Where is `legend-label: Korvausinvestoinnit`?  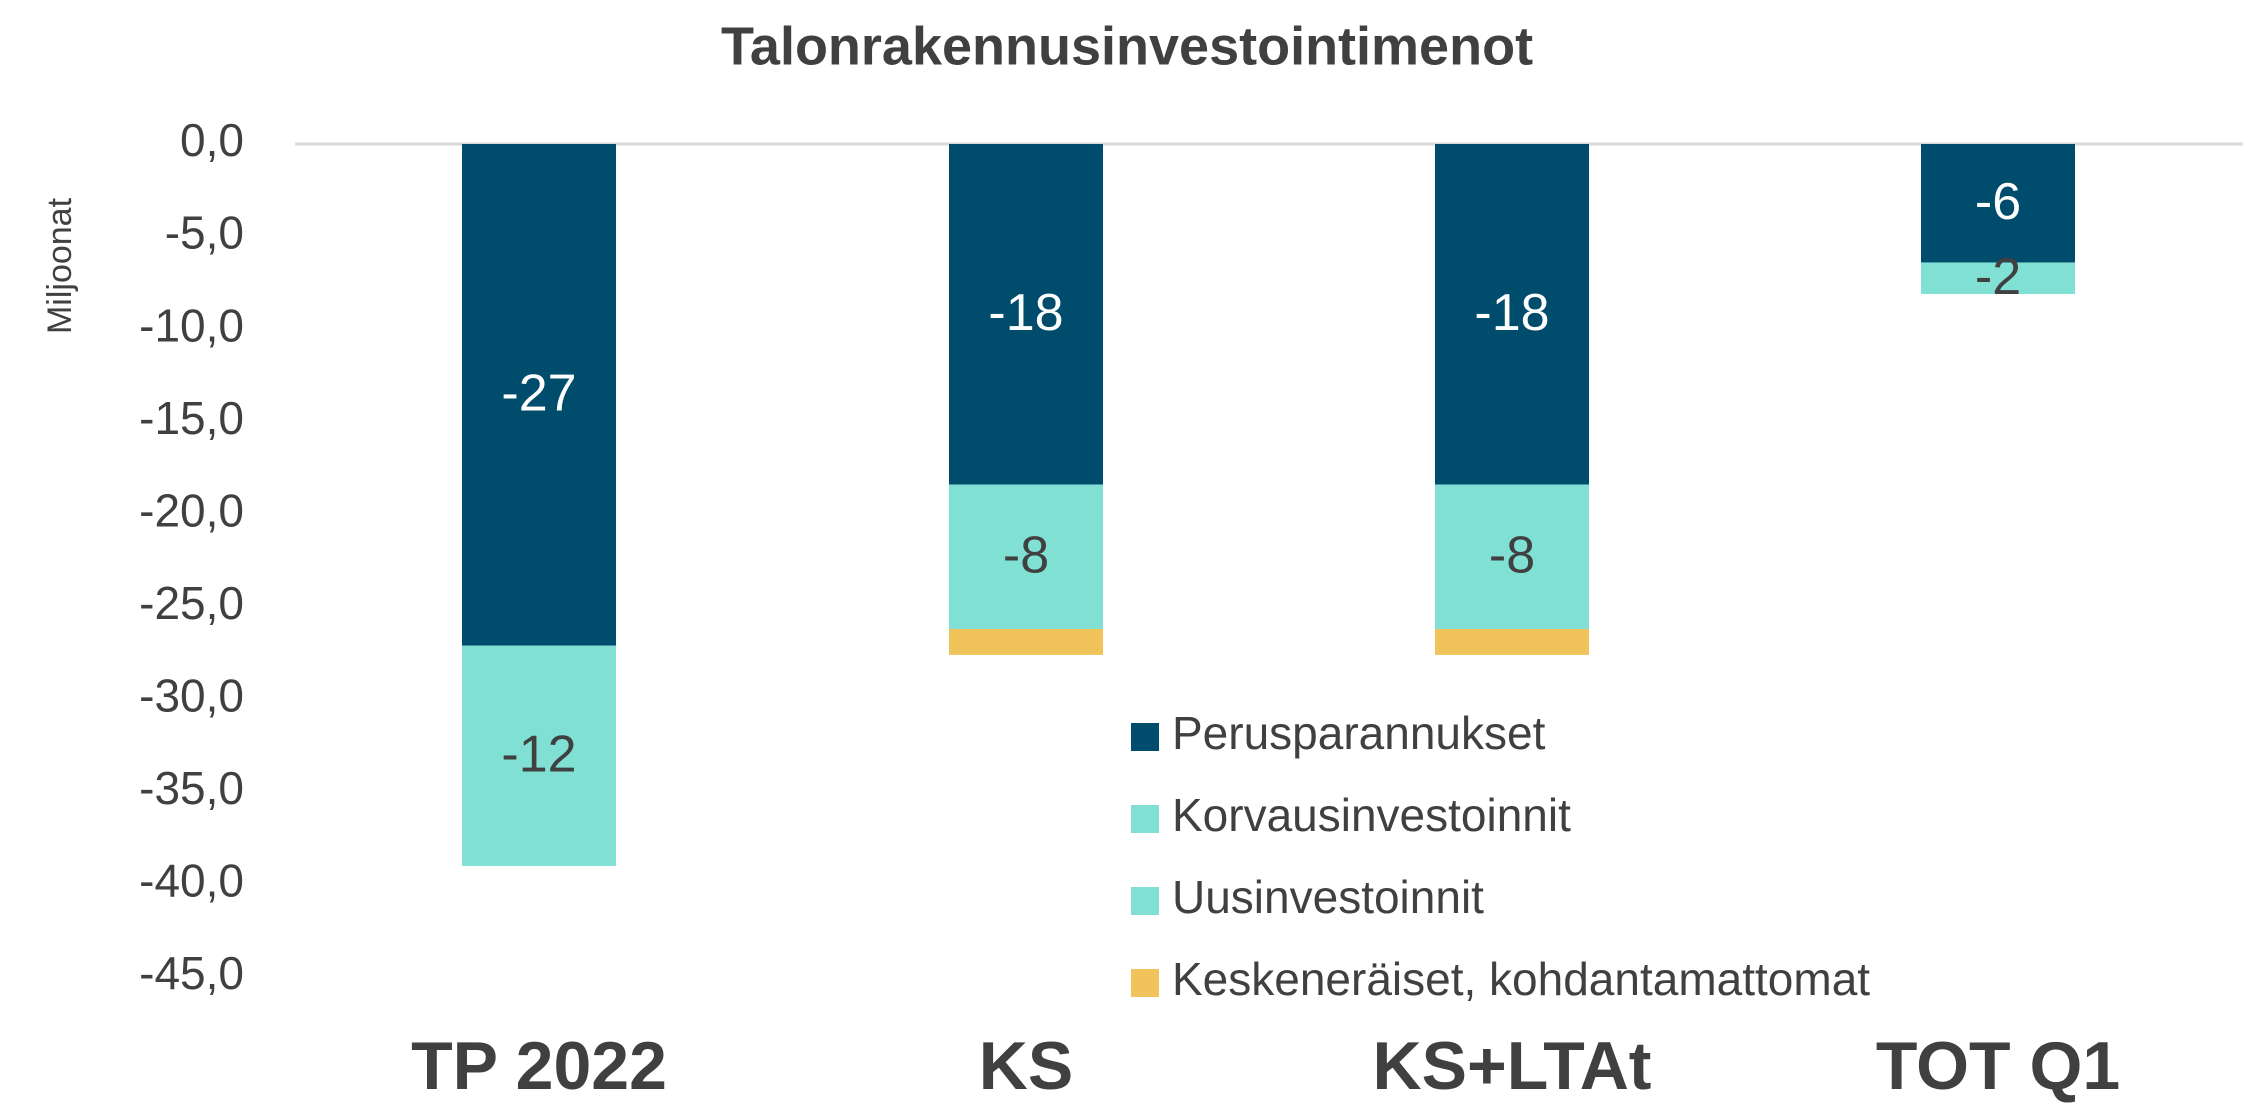
legend-label: Korvausinvestoinnit is located at coordinates (1371, 815).